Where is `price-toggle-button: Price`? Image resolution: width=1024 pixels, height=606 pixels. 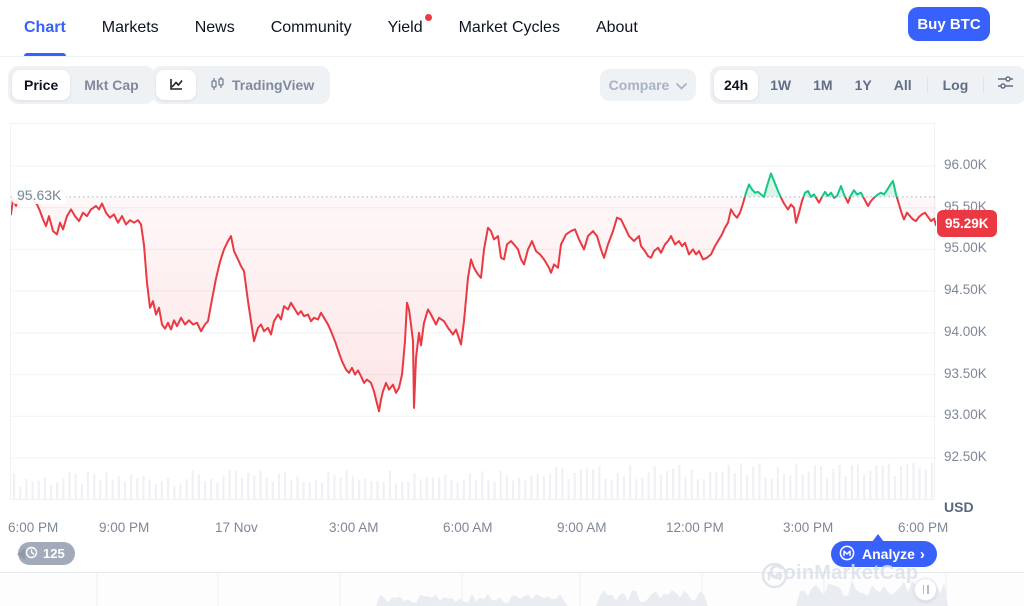 price-toggle-button: Price is located at coordinates (41, 85).